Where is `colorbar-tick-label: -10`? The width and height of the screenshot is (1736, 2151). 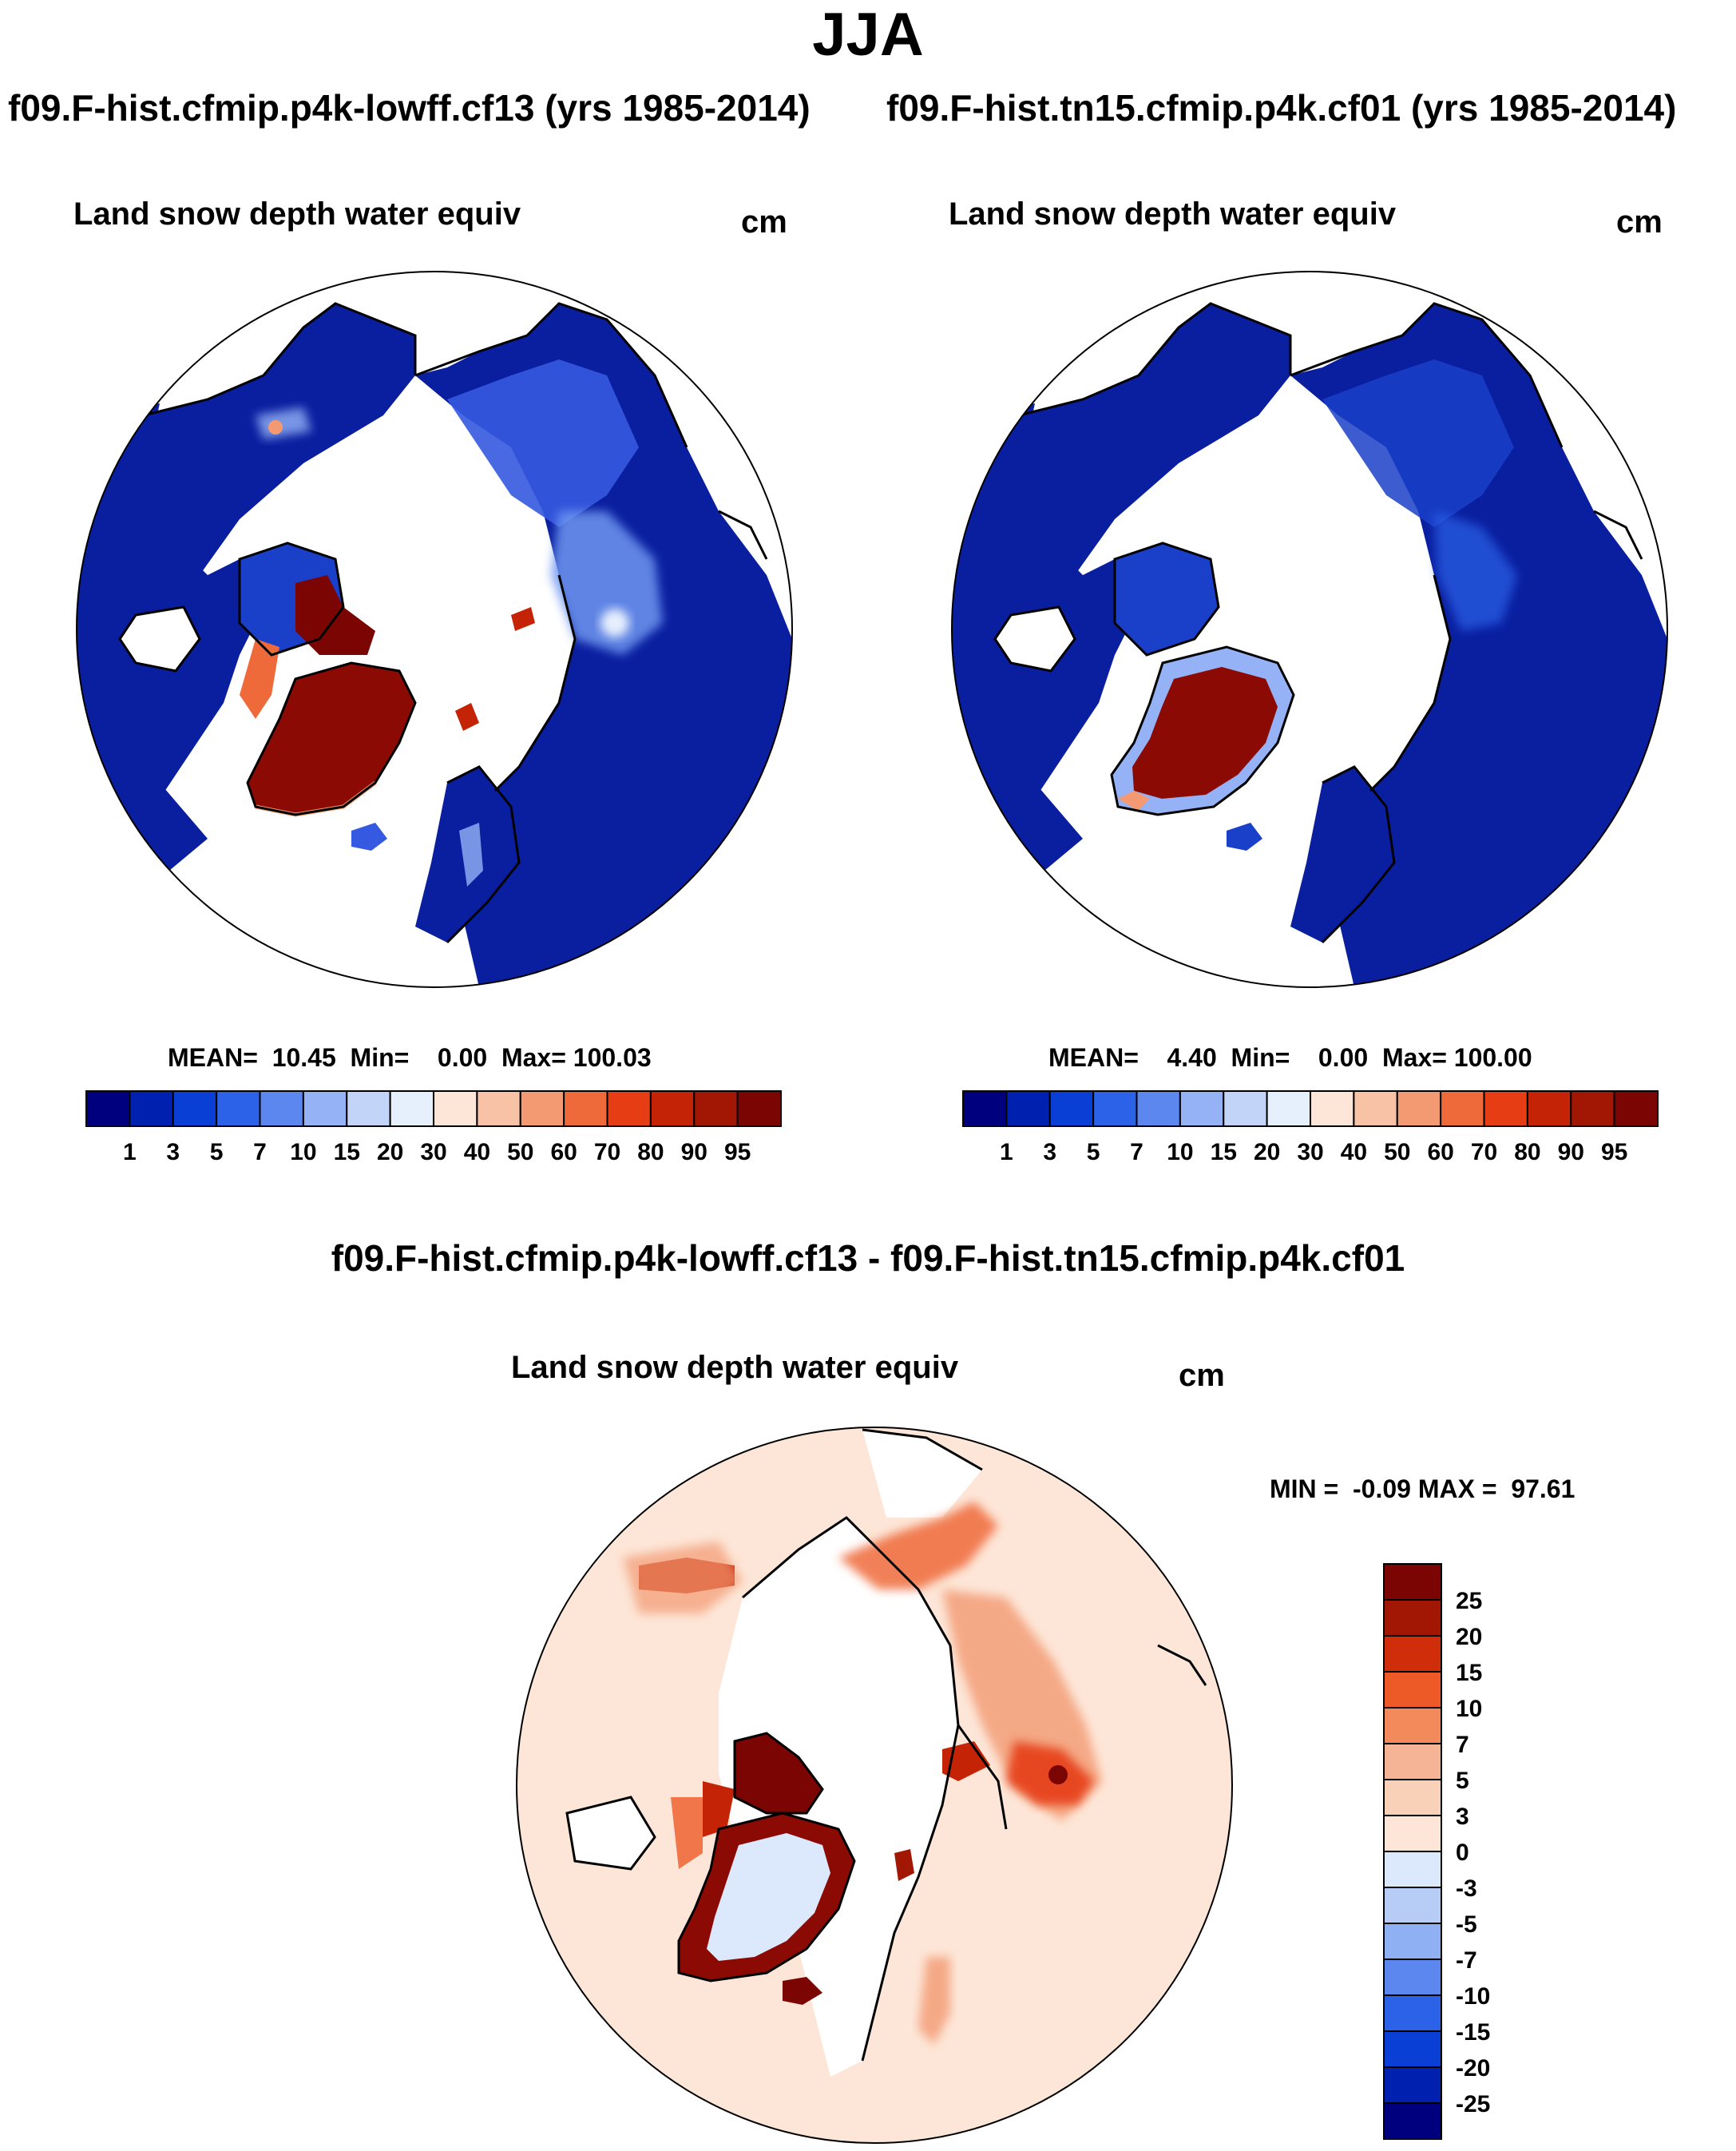 colorbar-tick-label: -10 is located at coordinates (1473, 1996).